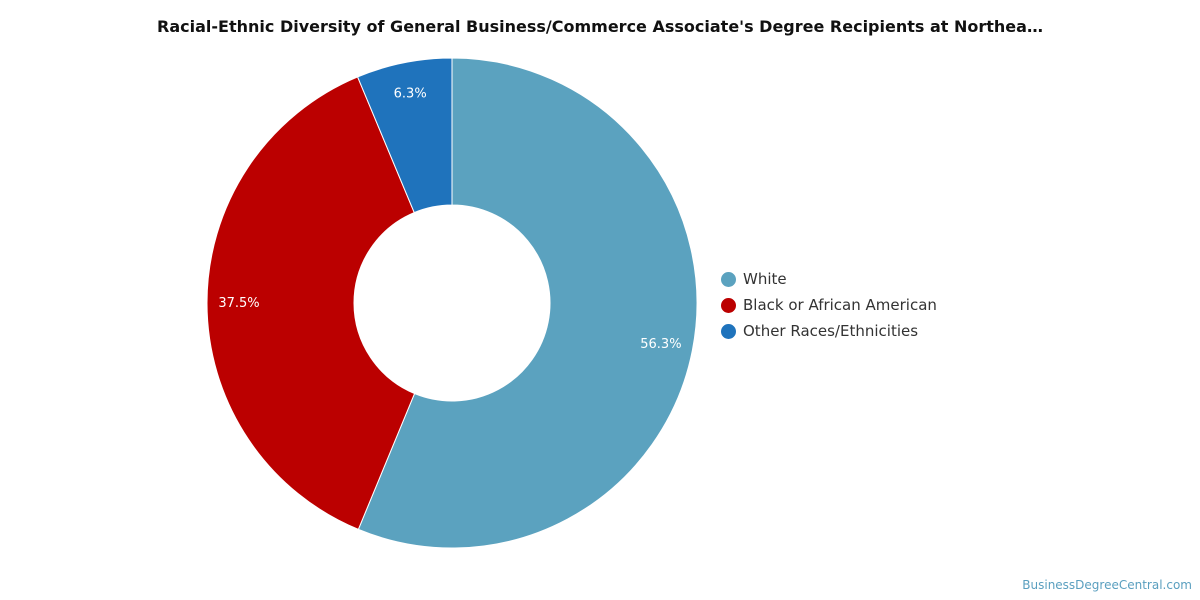 The image size is (1200, 600). What do you see at coordinates (829, 279) in the screenshot?
I see `legend-item-white: White` at bounding box center [829, 279].